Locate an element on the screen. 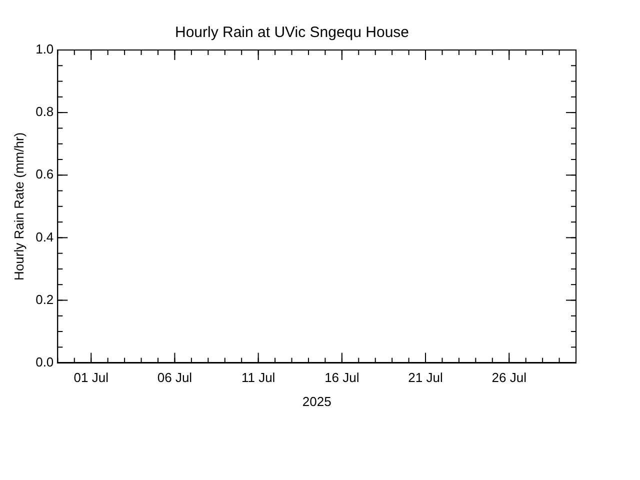 The width and height of the screenshot is (640, 480). x-tick-label: 21 Jul is located at coordinates (425, 378).